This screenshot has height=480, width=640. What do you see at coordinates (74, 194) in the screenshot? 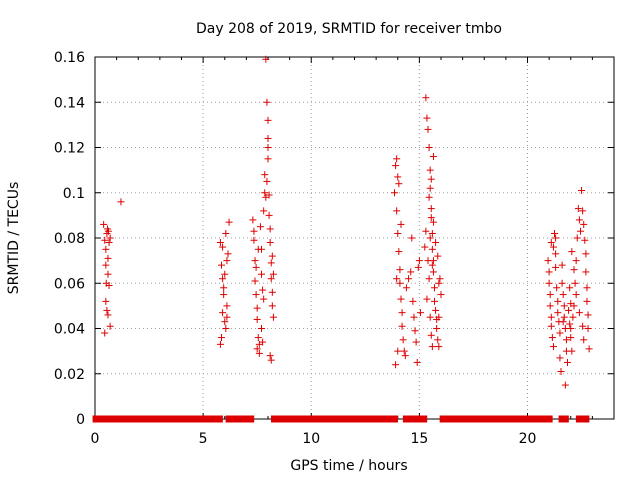
I see `y-tick-label: 0.1` at bounding box center [74, 194].